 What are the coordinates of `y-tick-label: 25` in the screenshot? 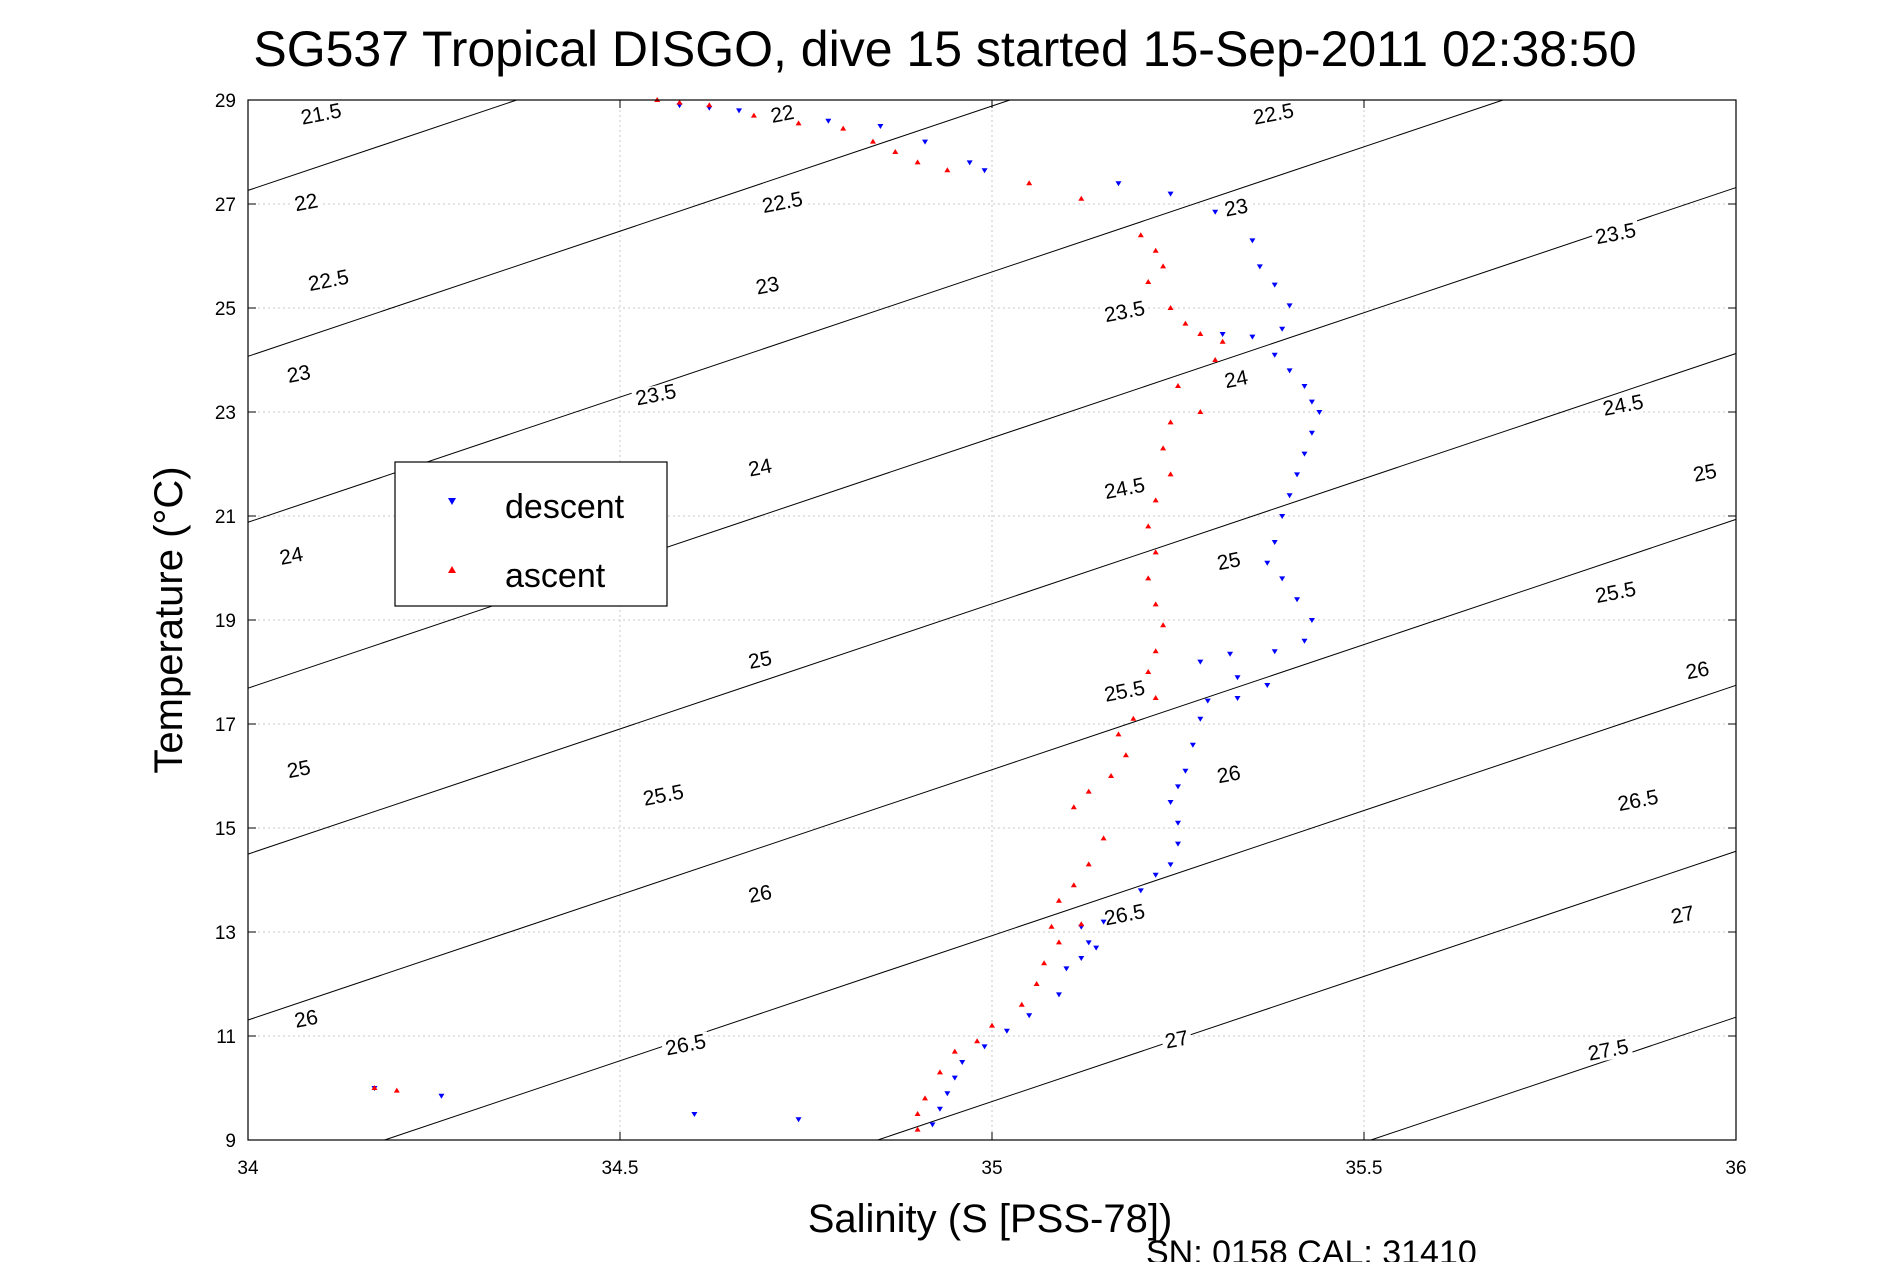 It's located at (225, 309).